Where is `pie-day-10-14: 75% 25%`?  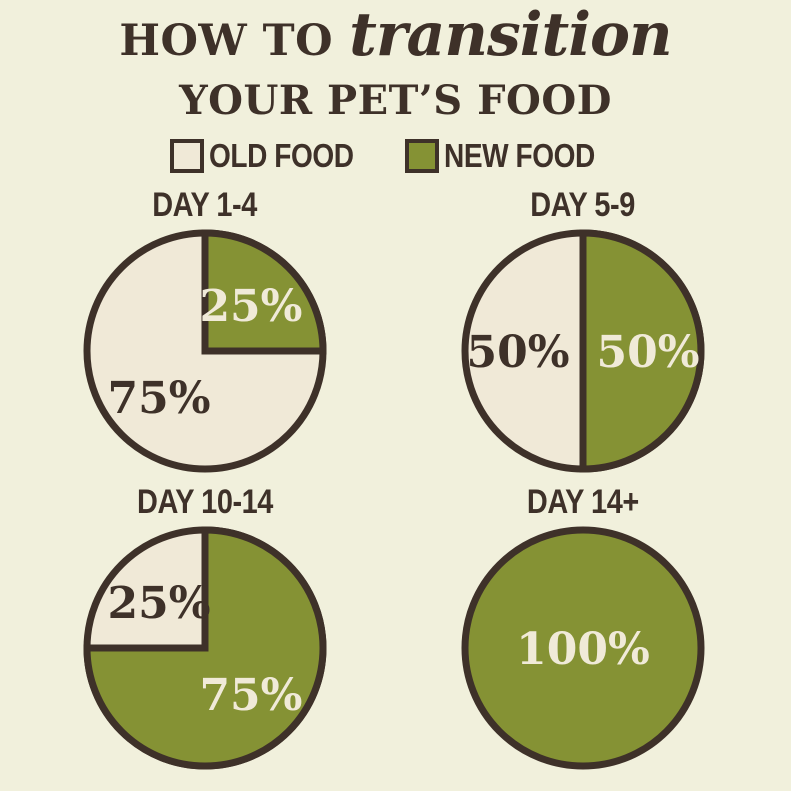 pie-day-10-14: 75% 25% is located at coordinates (205, 648).